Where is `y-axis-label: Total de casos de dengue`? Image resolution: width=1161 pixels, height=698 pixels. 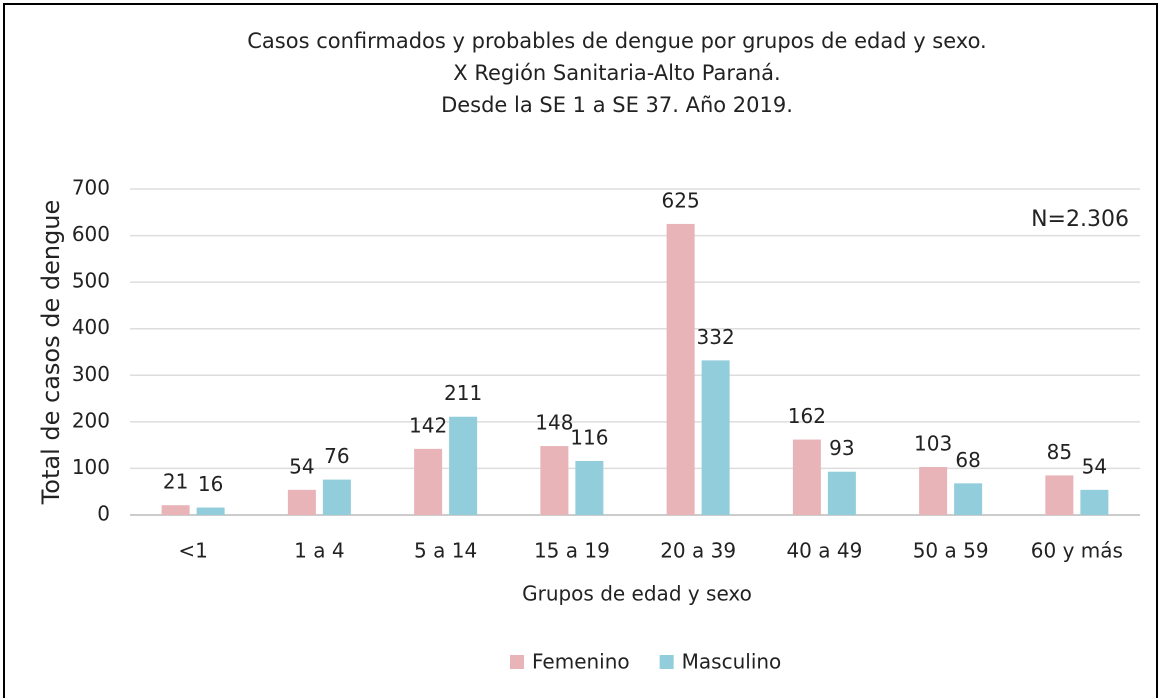 y-axis-label: Total de casos de dengue is located at coordinates (51, 353).